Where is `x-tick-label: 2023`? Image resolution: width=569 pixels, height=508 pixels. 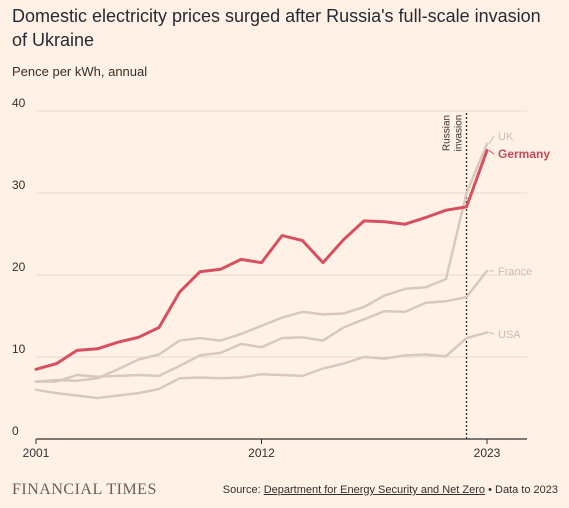
x-tick-label: 2023 is located at coordinates (487, 453).